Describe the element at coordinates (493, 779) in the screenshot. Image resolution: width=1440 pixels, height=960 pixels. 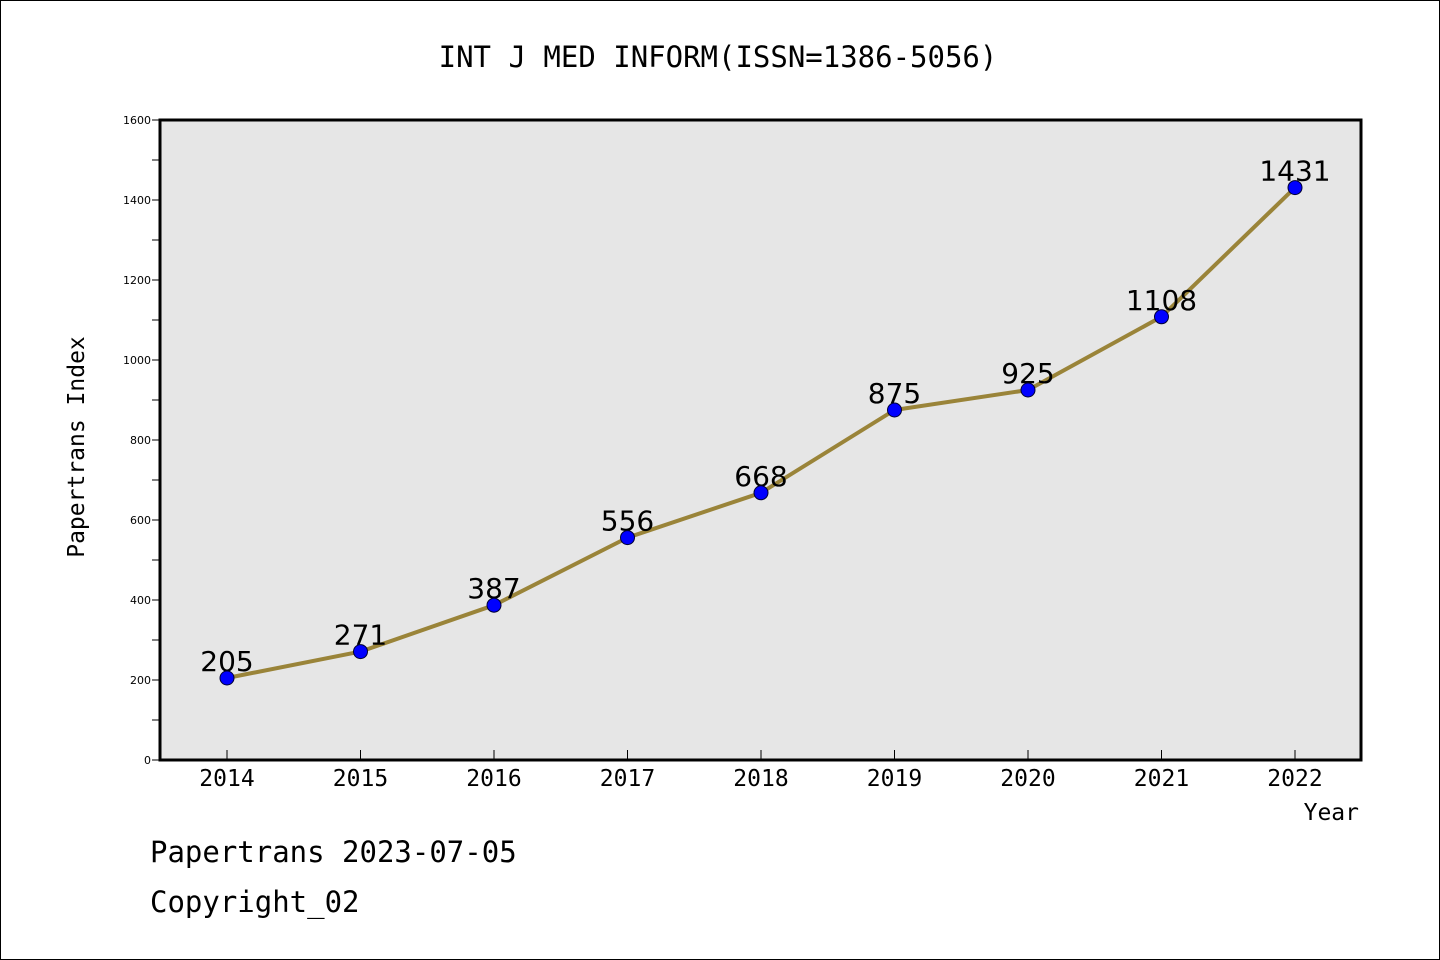
I see `x-tick-label: 2016` at that location.